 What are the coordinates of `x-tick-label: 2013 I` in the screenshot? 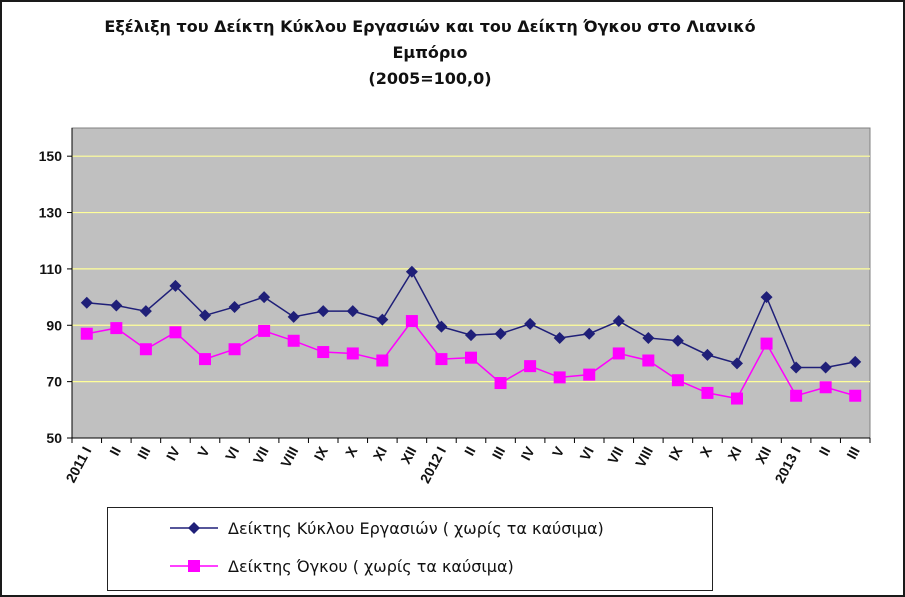 It's located at (787, 465).